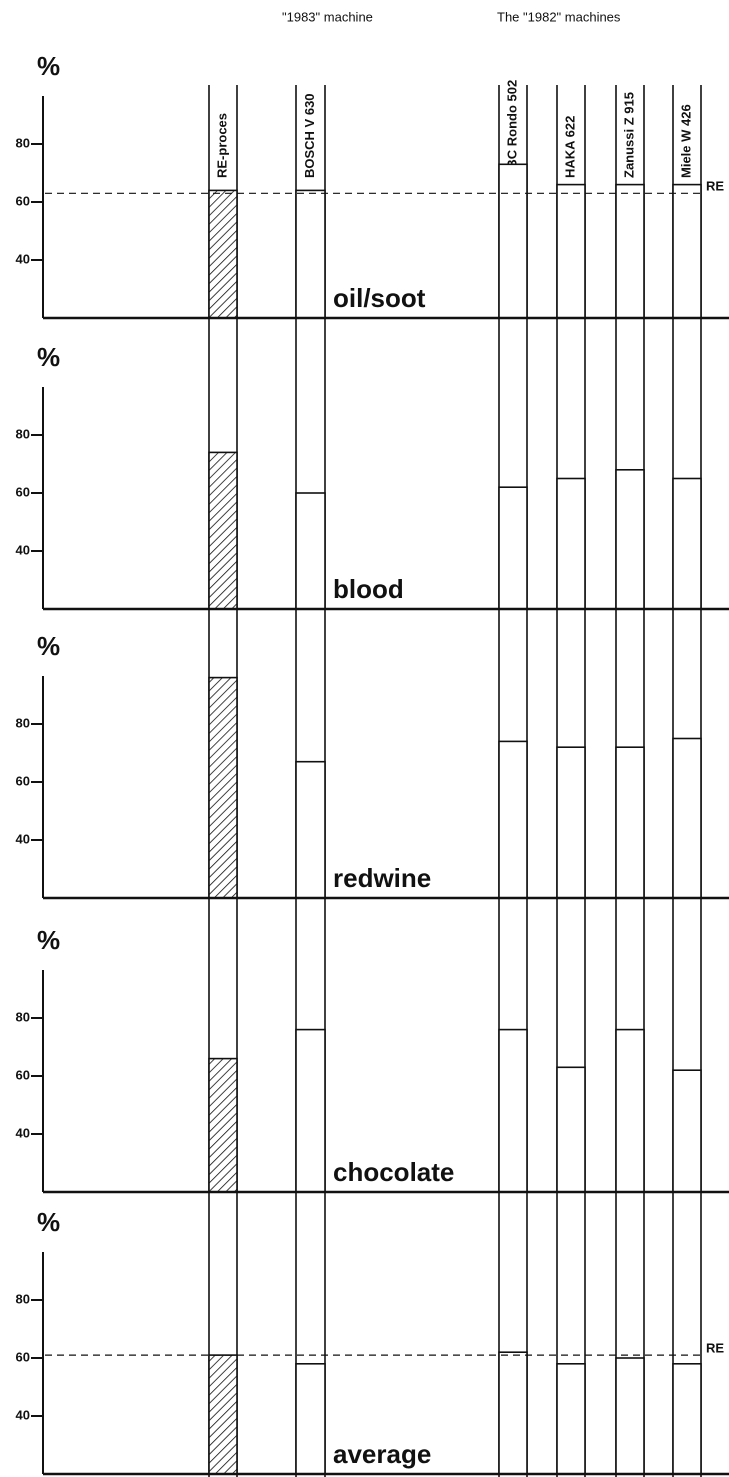  Describe the element at coordinates (382, 878) in the screenshot. I see `panel-title: redwine` at that location.